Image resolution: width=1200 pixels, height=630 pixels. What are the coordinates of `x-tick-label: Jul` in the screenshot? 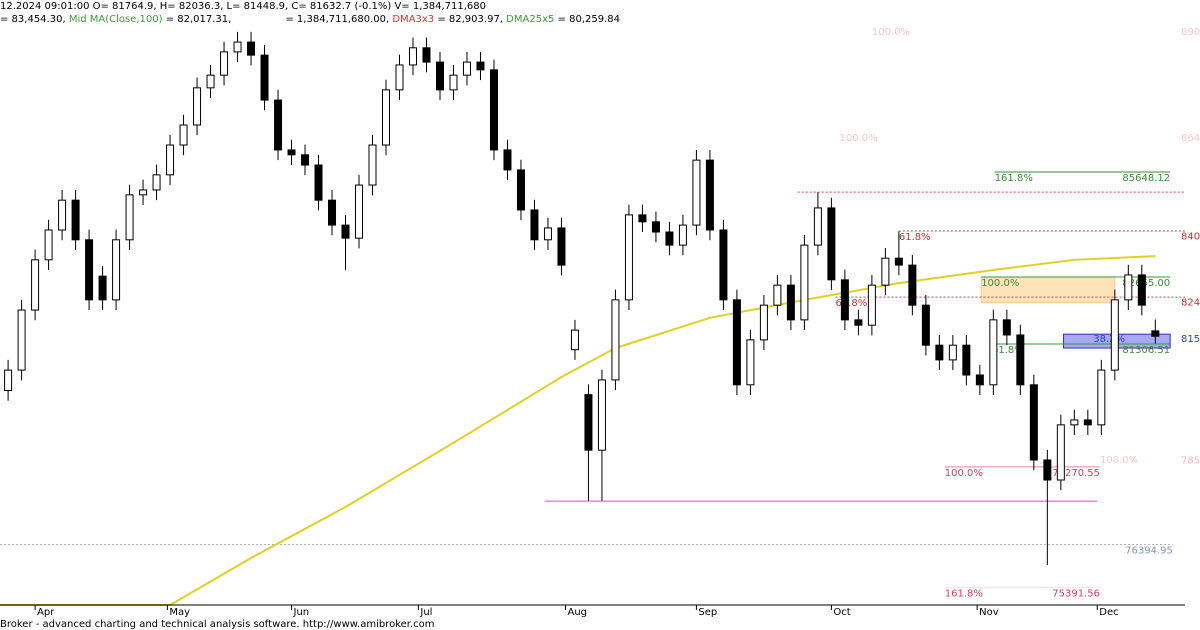 It's located at (425, 612).